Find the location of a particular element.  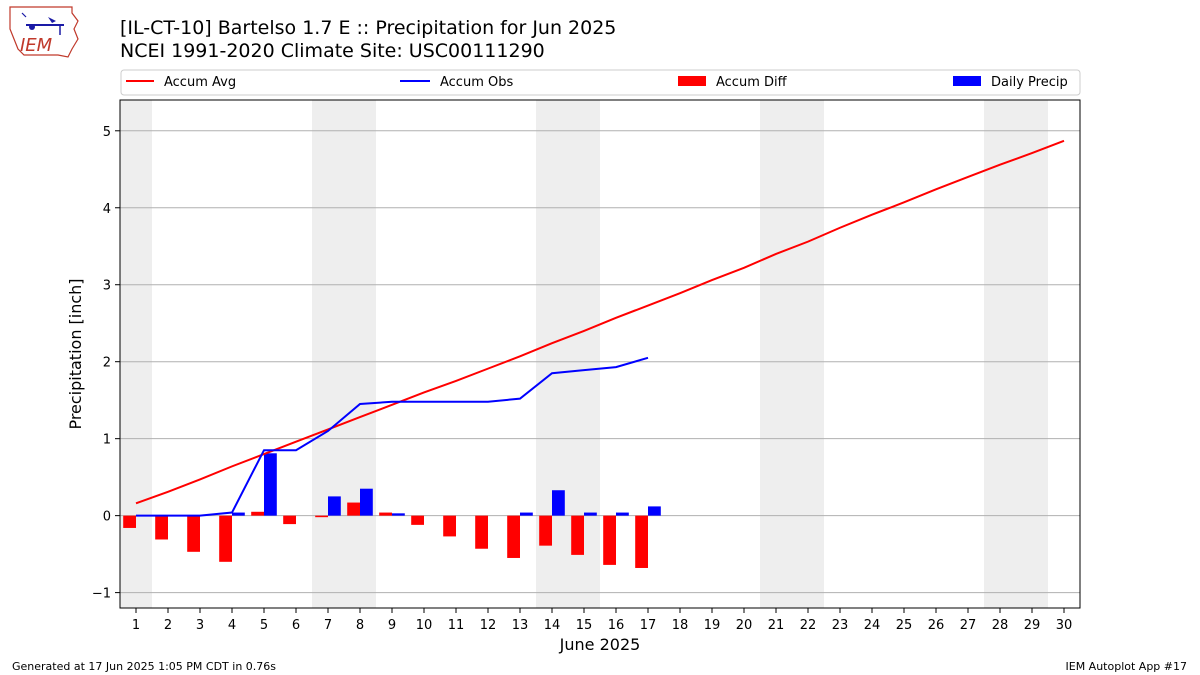

x-tick-label: 24 is located at coordinates (872, 625).